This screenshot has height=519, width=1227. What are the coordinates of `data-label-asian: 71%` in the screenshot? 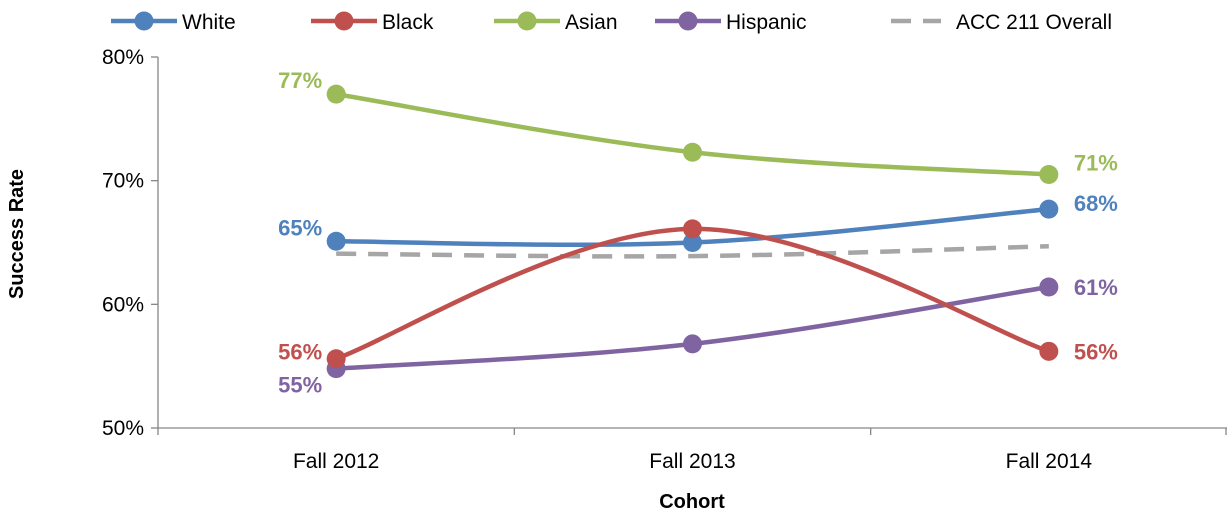 It's located at (1096, 162).